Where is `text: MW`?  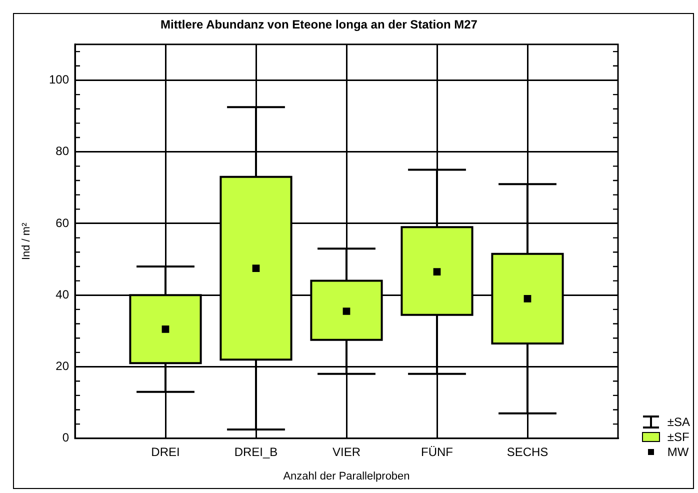 text: MW is located at coordinates (678, 451).